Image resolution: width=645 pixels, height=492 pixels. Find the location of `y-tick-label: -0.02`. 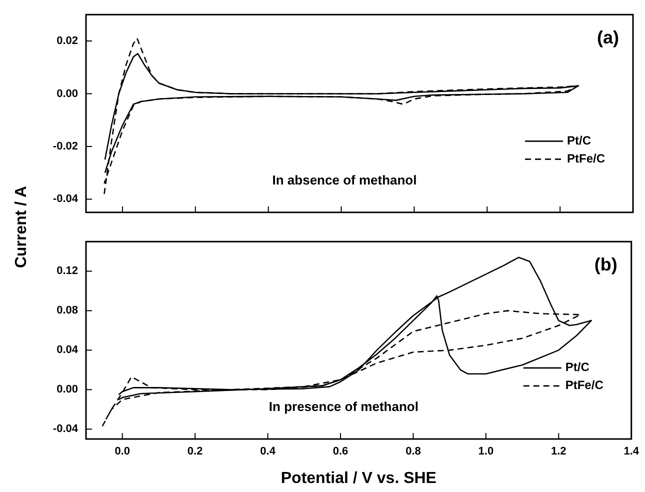

y-tick-label: -0.02 is located at coordinates (65, 146).